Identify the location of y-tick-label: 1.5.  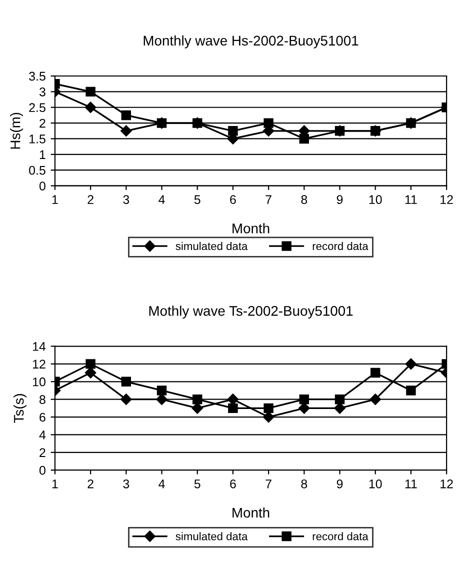
(38, 139).